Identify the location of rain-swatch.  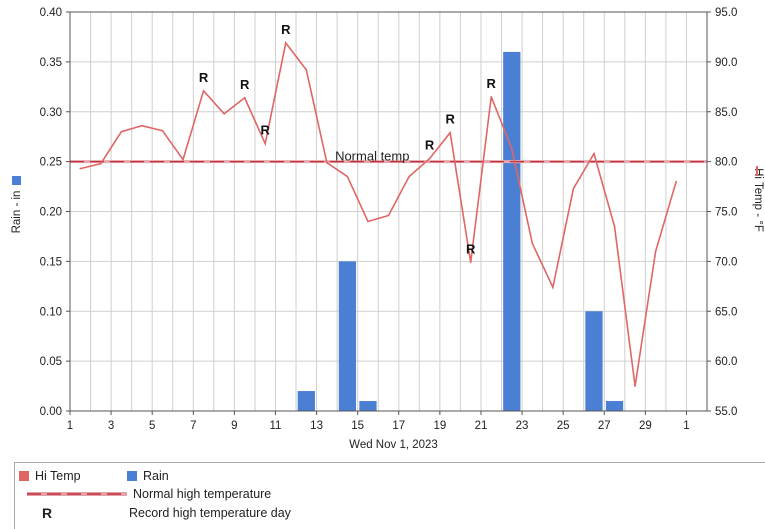
(132, 476).